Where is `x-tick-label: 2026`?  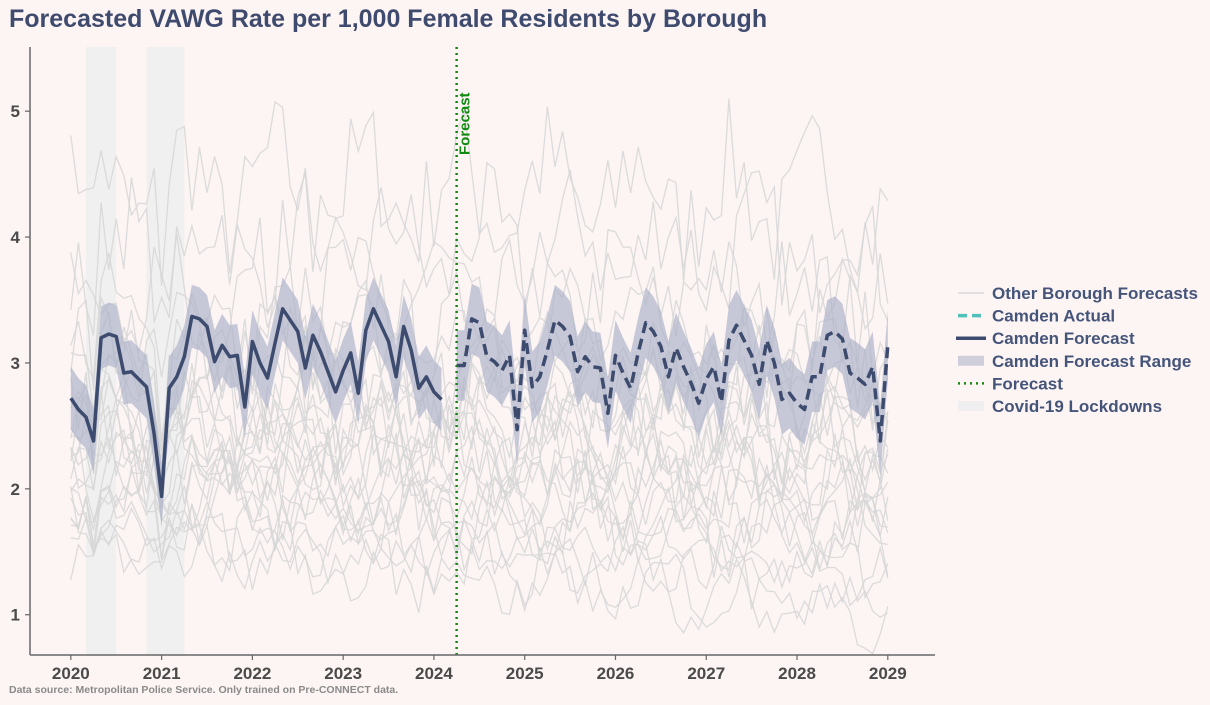 x-tick-label: 2026 is located at coordinates (616, 673).